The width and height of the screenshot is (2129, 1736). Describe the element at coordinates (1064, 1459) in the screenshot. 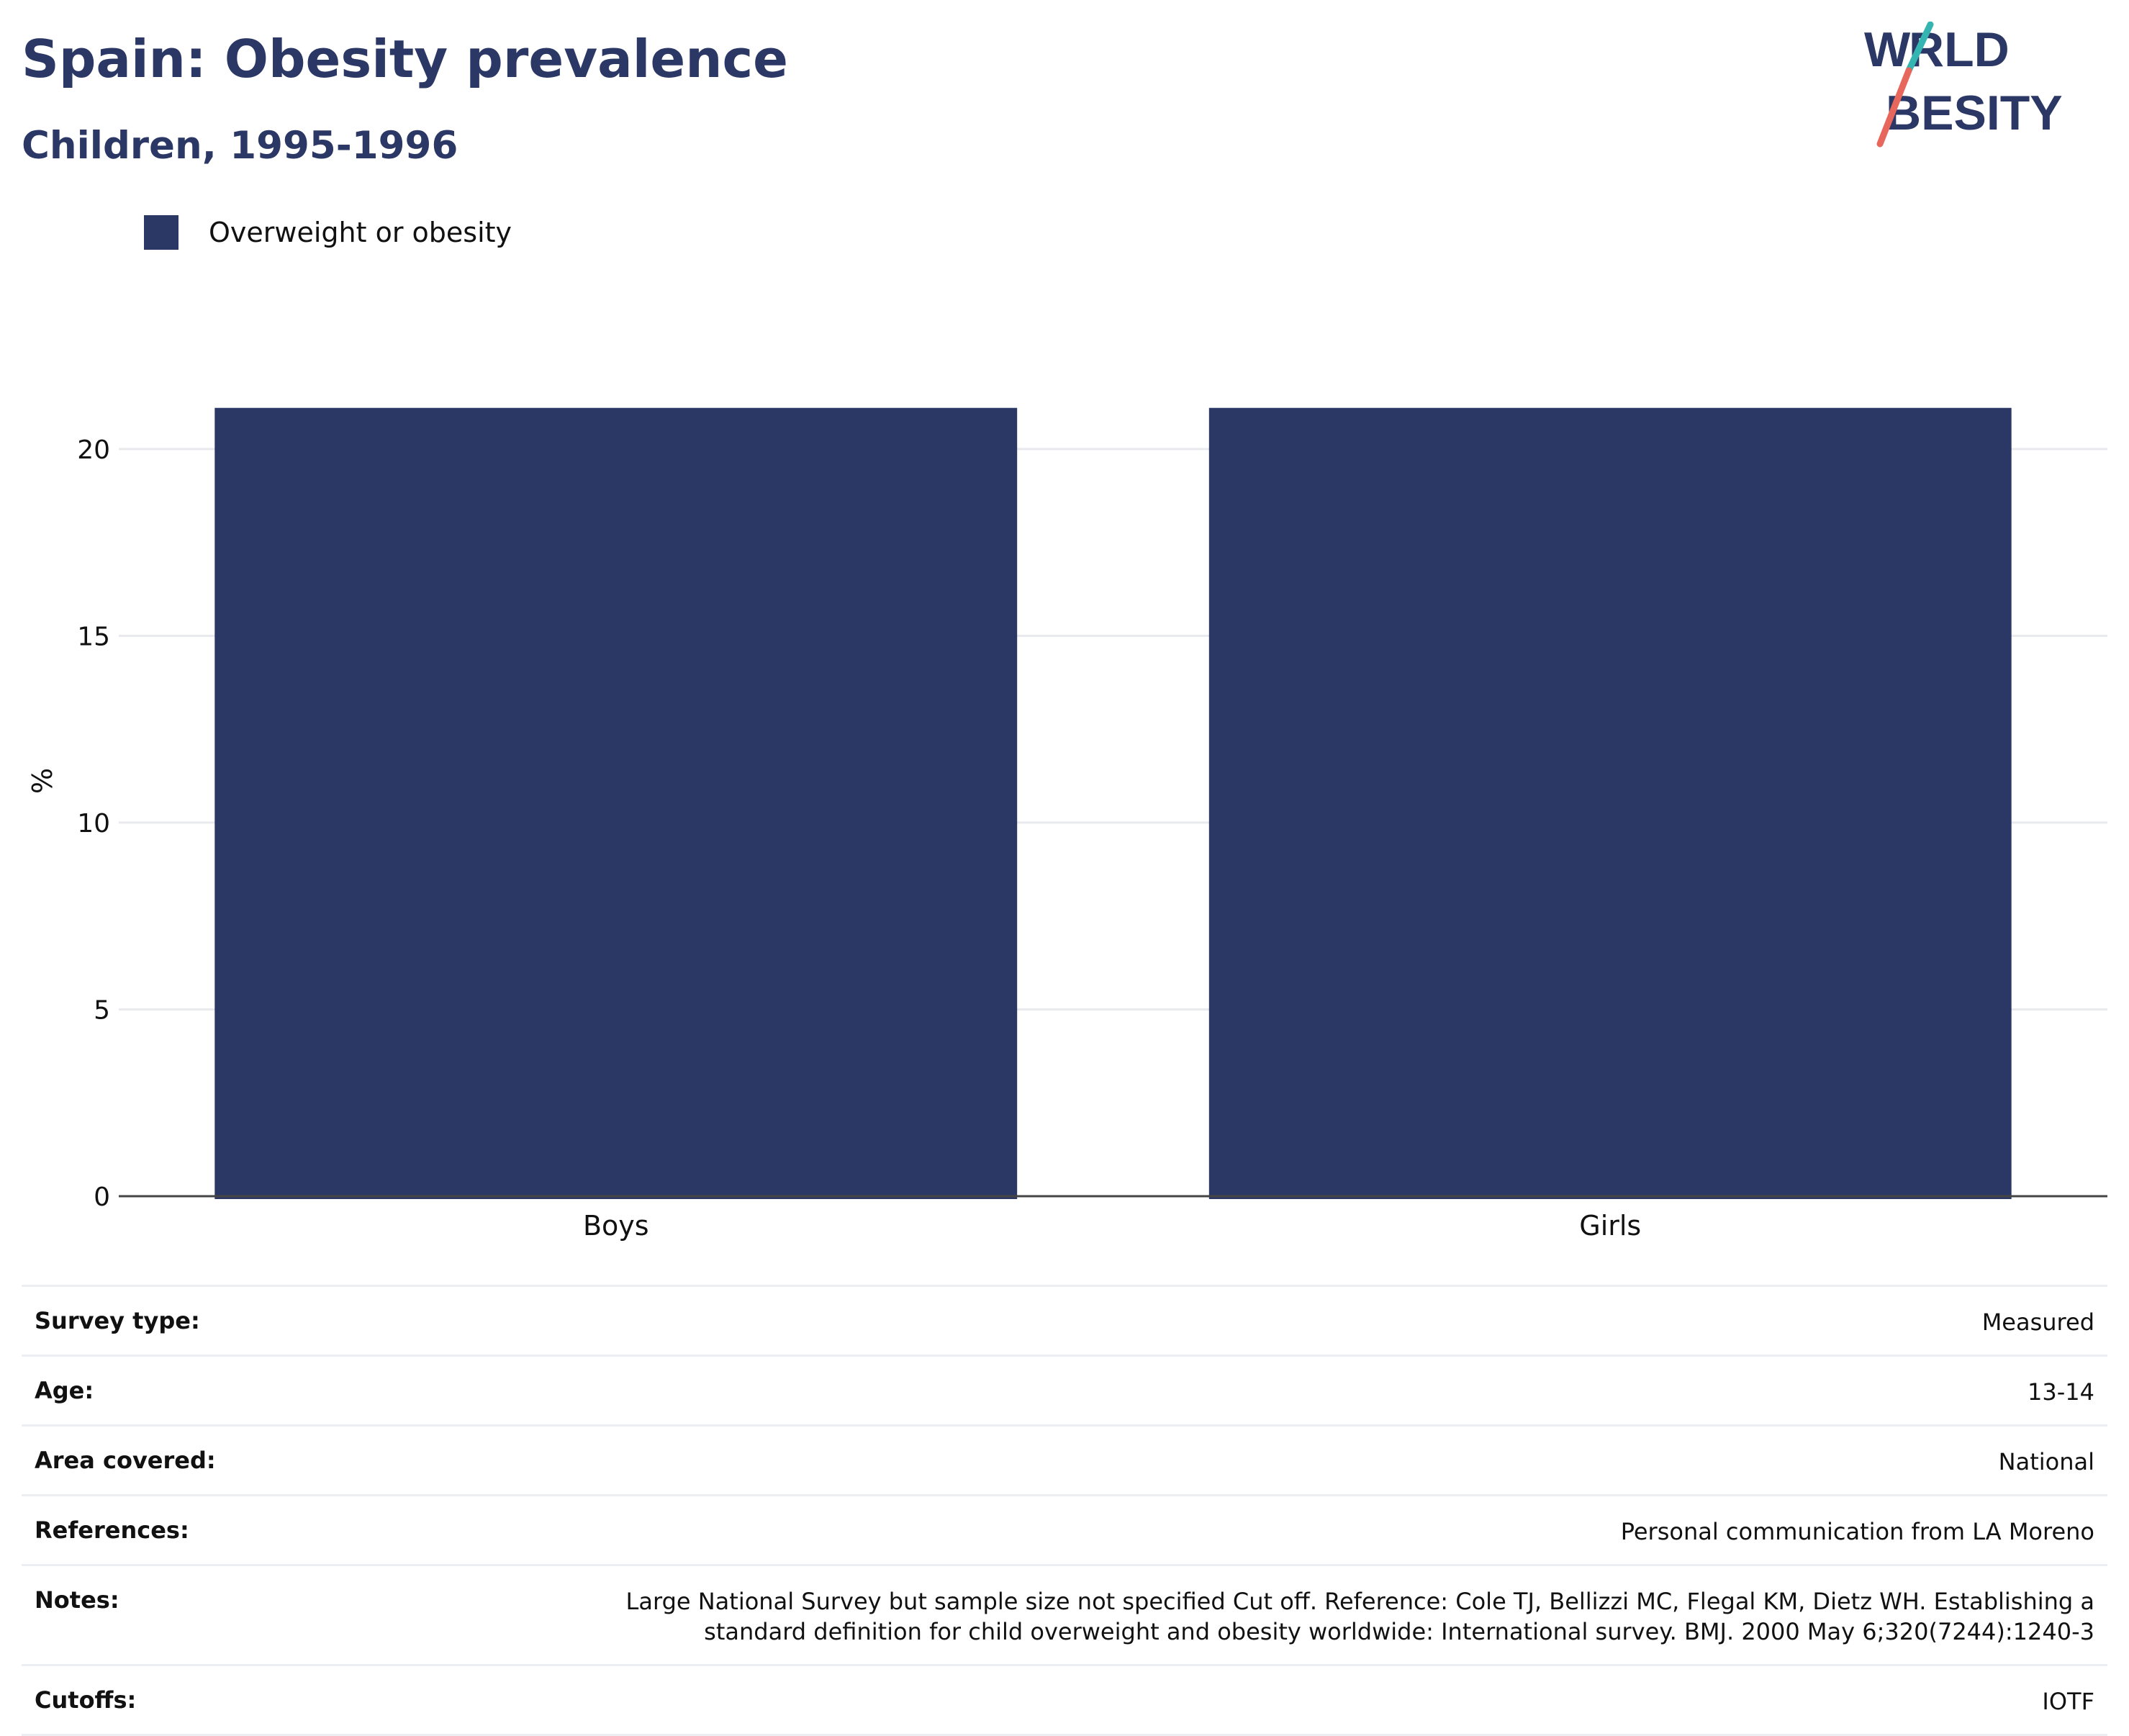

I see `meta-row-area-covered: Area covered: National` at that location.